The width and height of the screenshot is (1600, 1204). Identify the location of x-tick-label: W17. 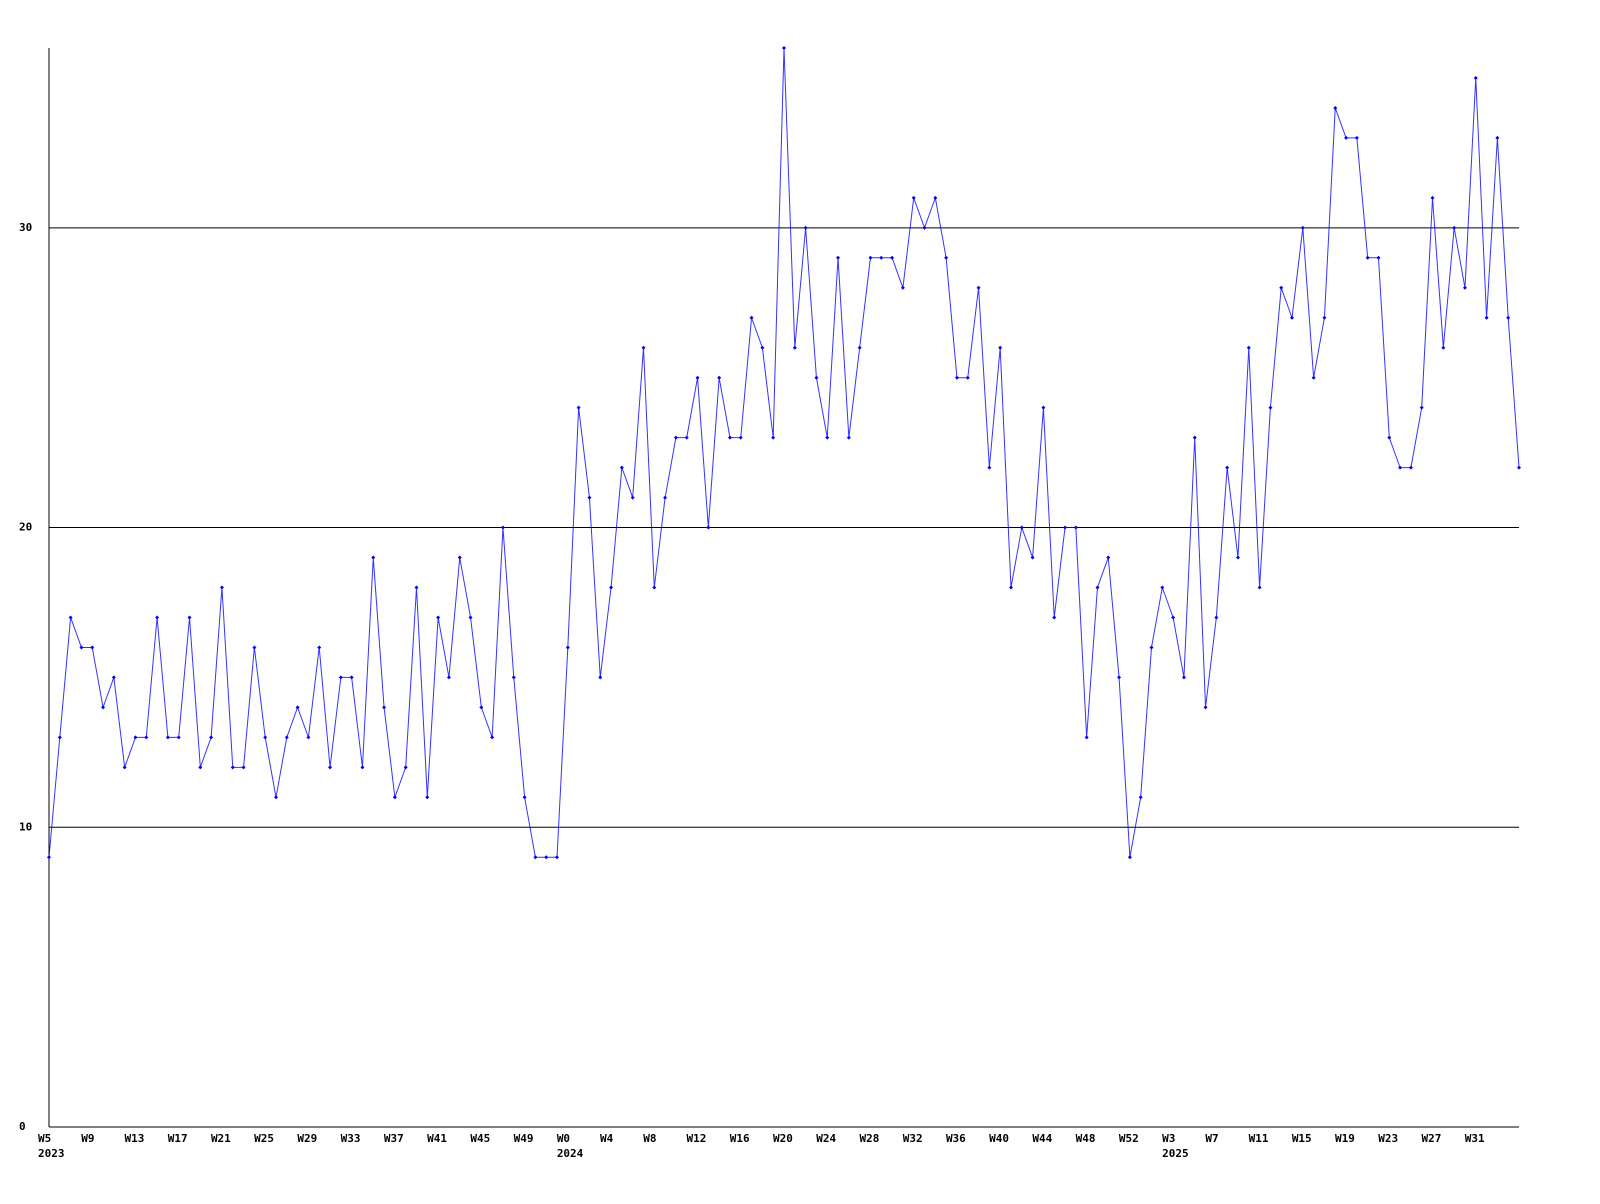
(178, 1138).